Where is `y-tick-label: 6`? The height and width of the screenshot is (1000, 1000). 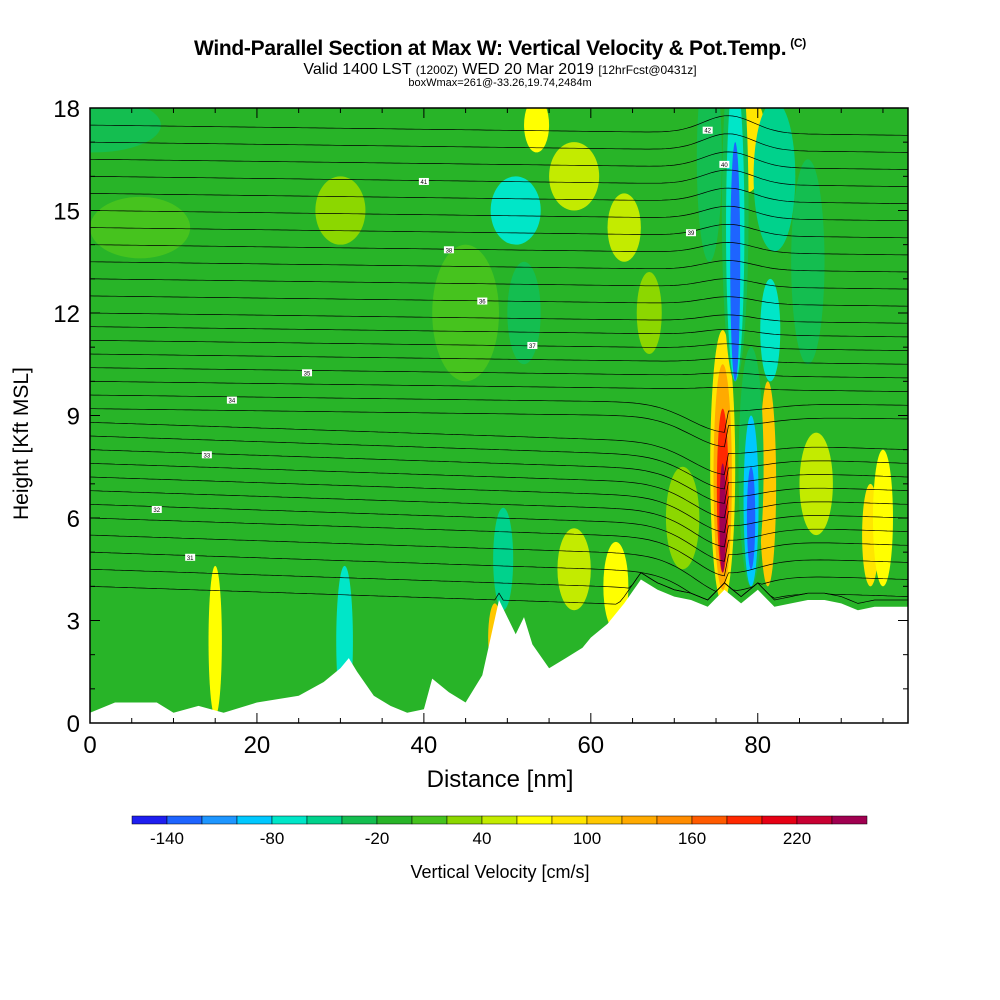 y-tick-label: 6 is located at coordinates (73, 519).